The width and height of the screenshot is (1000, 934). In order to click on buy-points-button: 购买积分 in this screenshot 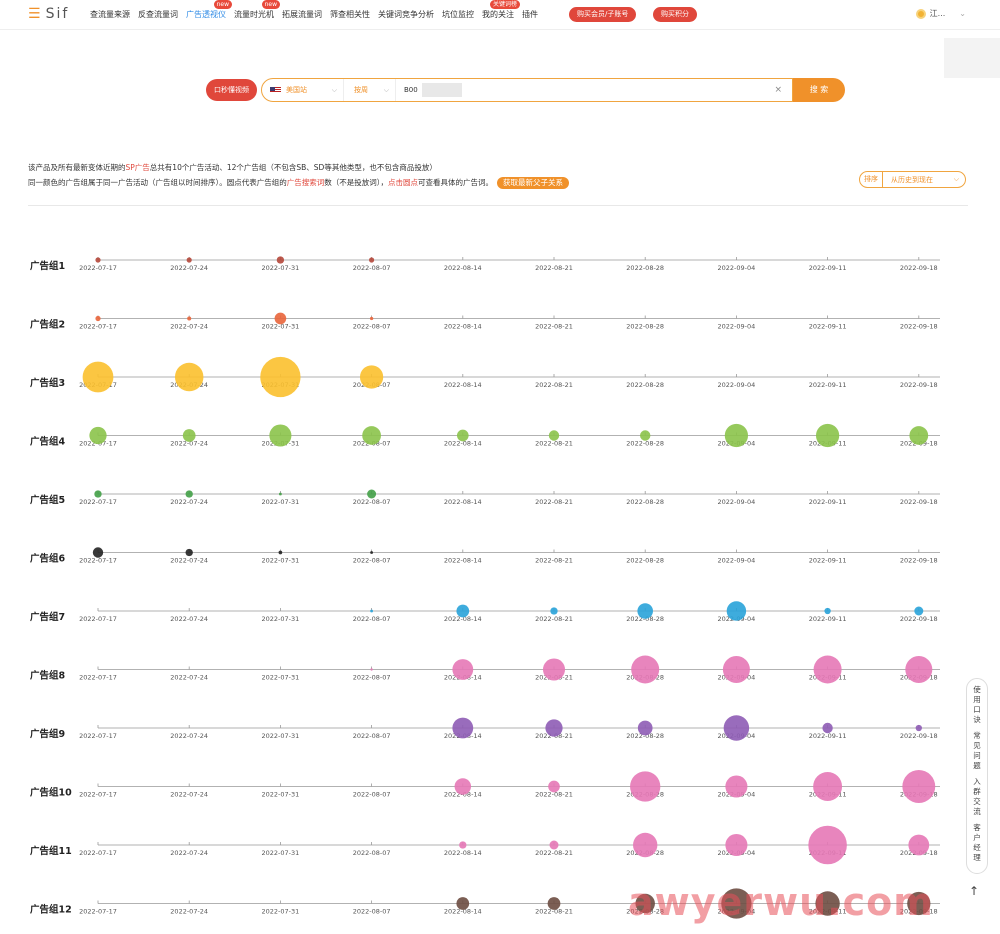, I will do `click(675, 14)`.